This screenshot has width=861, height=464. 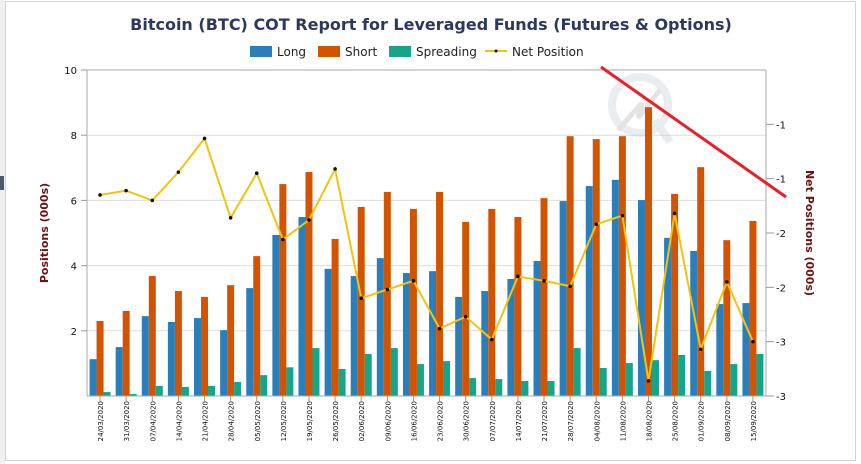 What do you see at coordinates (74, 201) in the screenshot?
I see `y-tick-label: 6` at bounding box center [74, 201].